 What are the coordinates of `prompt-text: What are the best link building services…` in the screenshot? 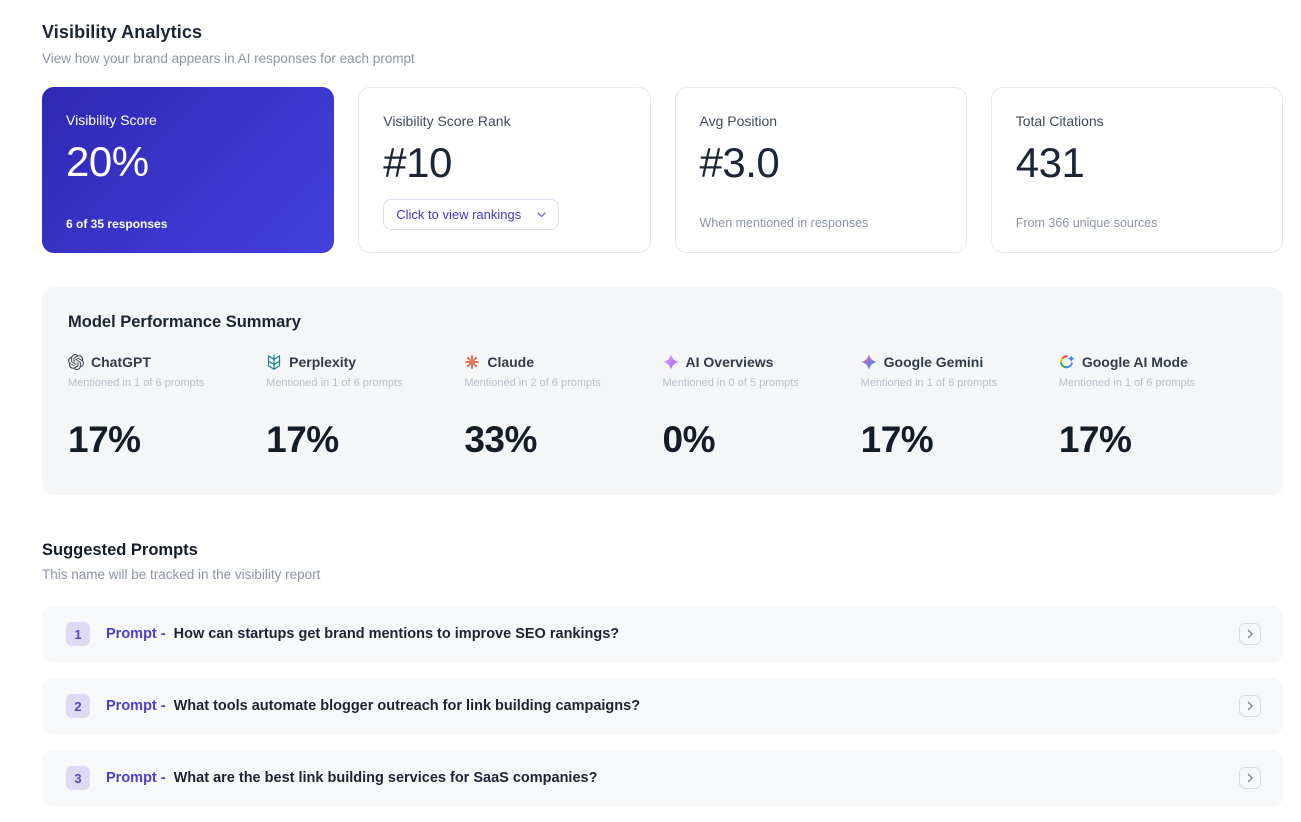 It's located at (385, 778).